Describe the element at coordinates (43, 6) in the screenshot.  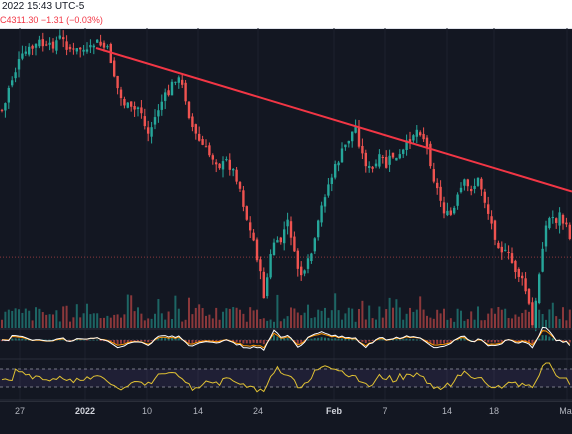
I see `header-datetime: 2022 15:43 UTC-5` at that location.